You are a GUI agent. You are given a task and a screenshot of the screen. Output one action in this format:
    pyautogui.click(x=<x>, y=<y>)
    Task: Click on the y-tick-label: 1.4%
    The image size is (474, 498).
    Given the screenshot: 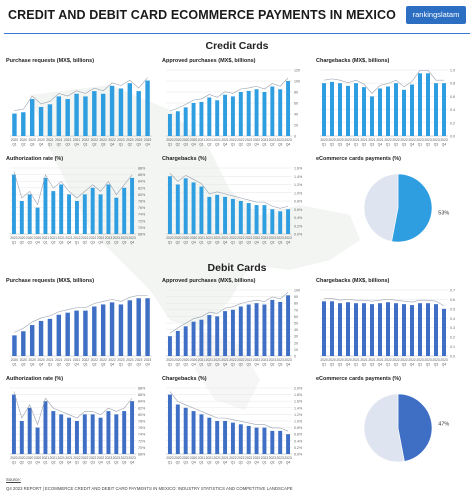 What is the action you would take?
    pyautogui.click(x=298, y=177)
    